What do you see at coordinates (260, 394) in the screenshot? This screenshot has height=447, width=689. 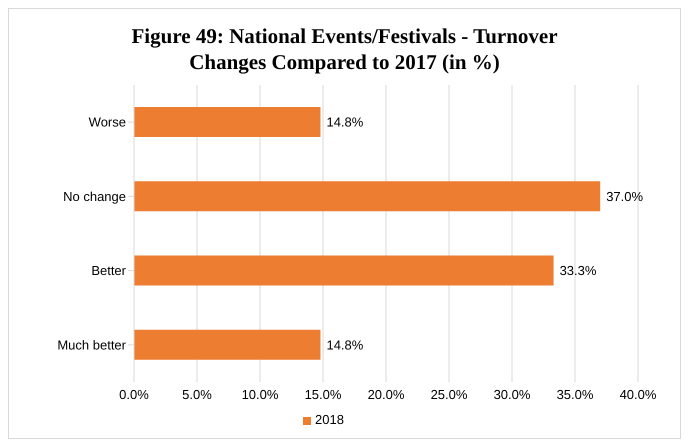 I see `x-tick-label: 10.0%` at bounding box center [260, 394].